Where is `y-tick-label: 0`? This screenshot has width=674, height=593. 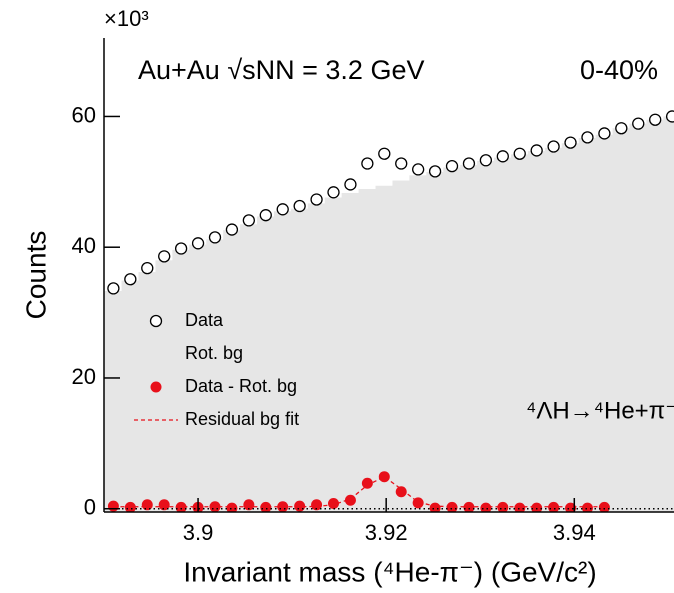 y-tick-label: 0 is located at coordinates (90, 507).